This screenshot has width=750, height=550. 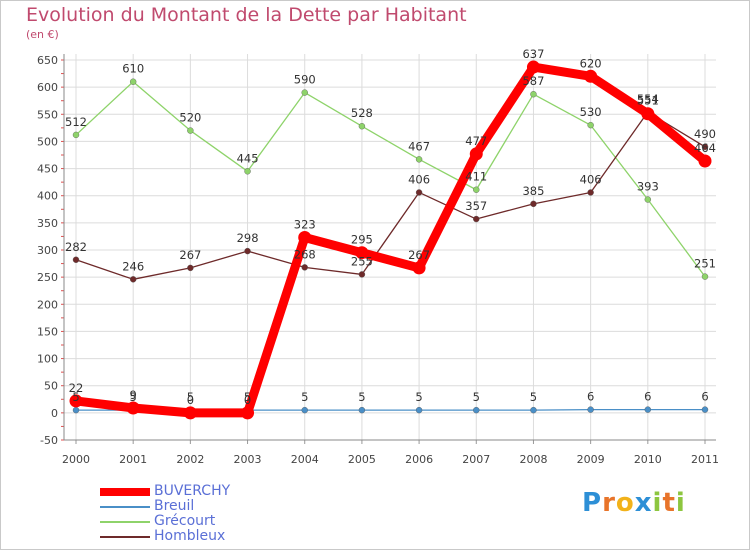 I want to click on data-label-grcourt: 587, so click(x=533, y=81).